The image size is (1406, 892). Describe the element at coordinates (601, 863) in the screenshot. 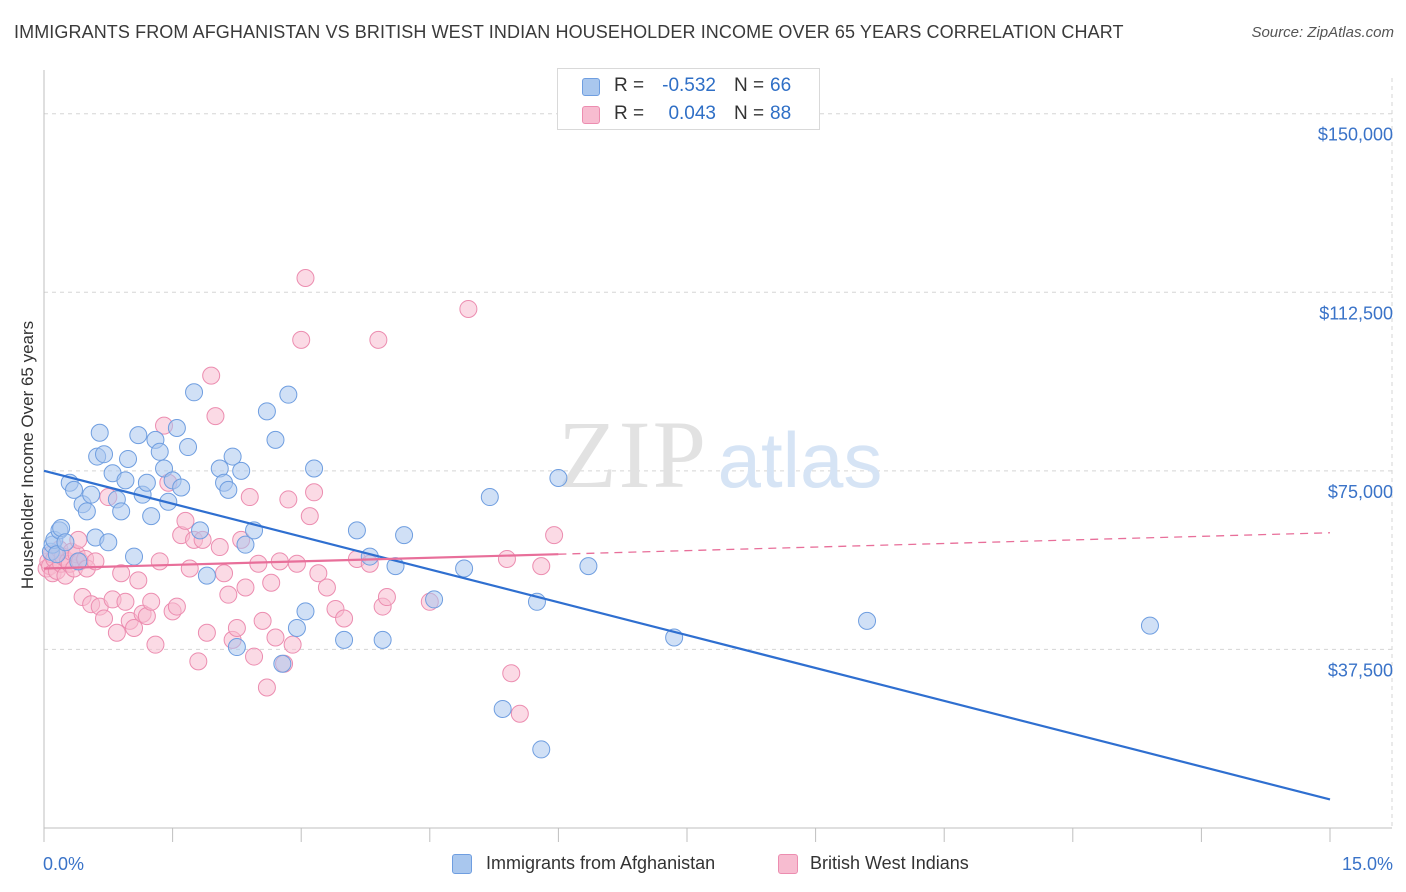

I see `legend-label-afghanistan: Immigrants from Afghanistan` at that location.